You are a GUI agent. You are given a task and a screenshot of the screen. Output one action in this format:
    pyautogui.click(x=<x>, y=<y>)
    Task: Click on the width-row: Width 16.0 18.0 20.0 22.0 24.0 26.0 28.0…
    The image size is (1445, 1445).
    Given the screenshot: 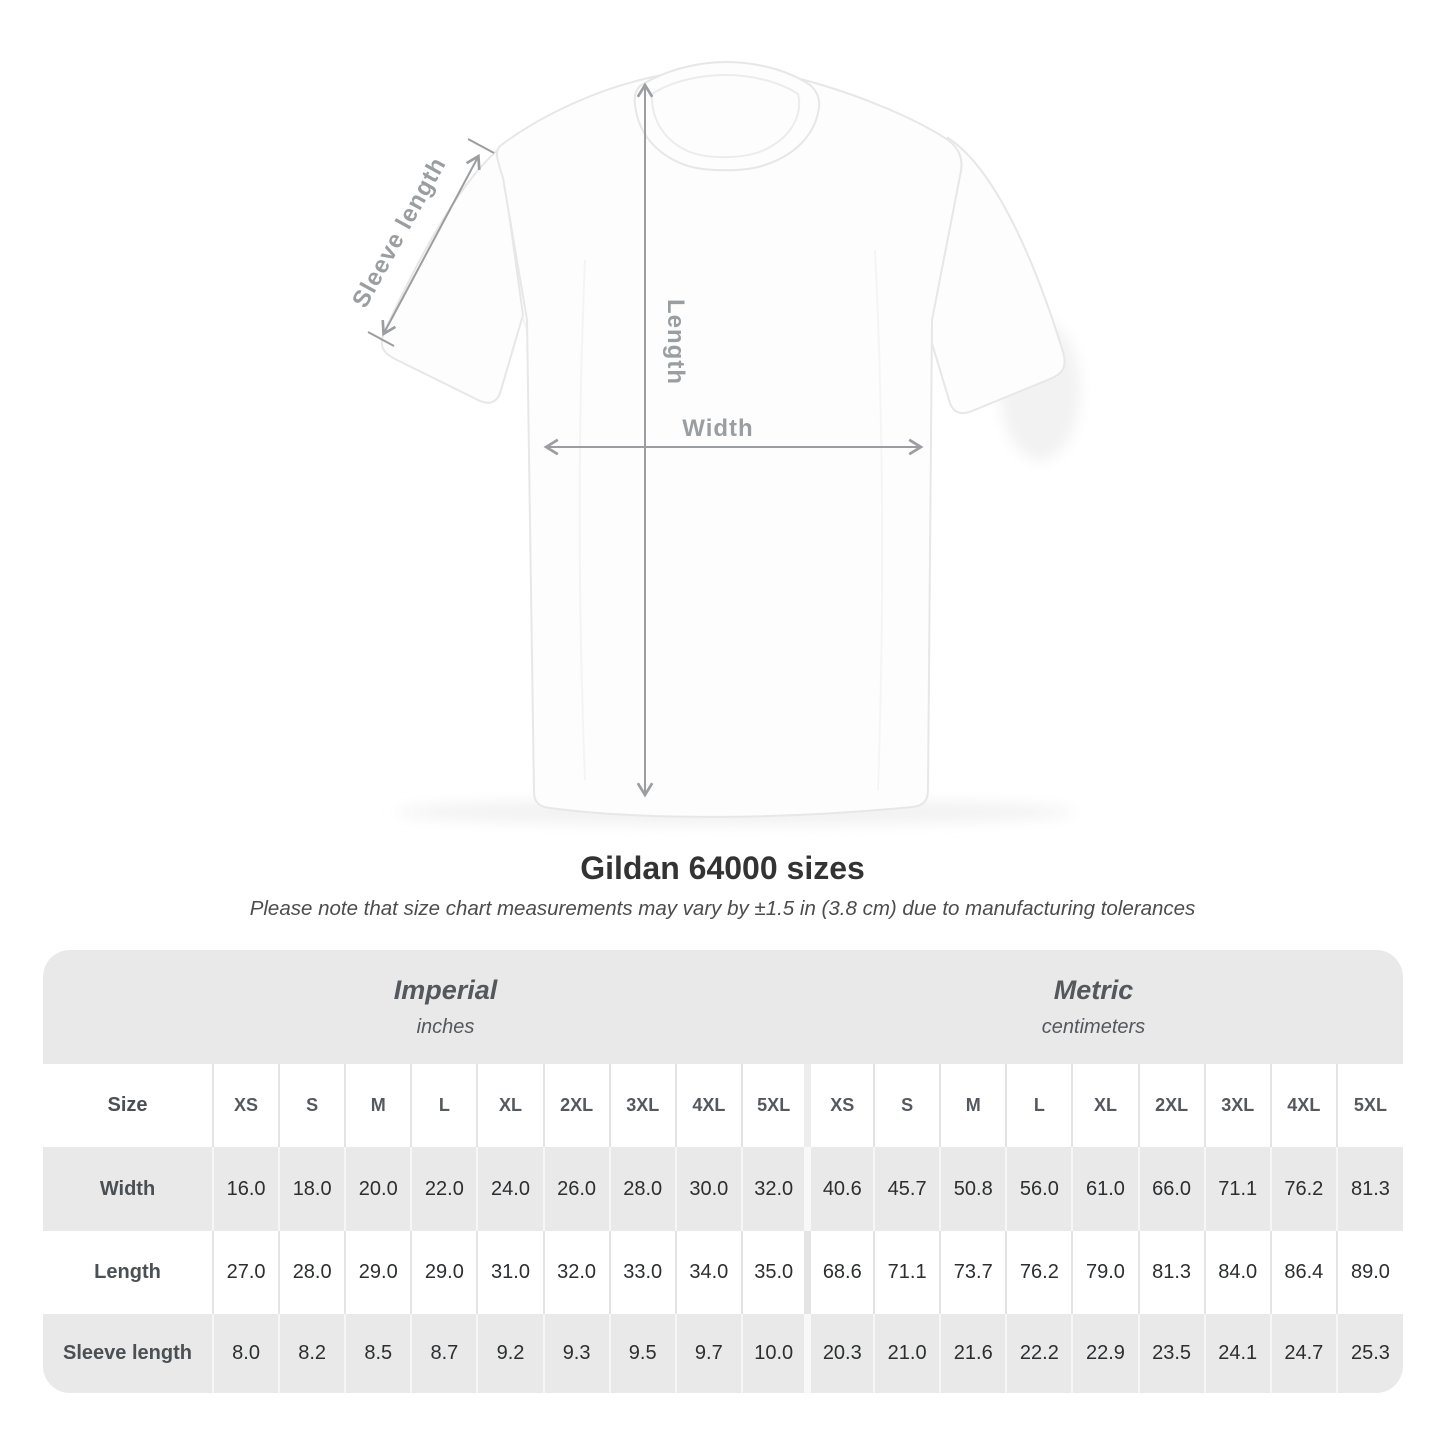 What is the action you would take?
    pyautogui.click(x=723, y=1189)
    